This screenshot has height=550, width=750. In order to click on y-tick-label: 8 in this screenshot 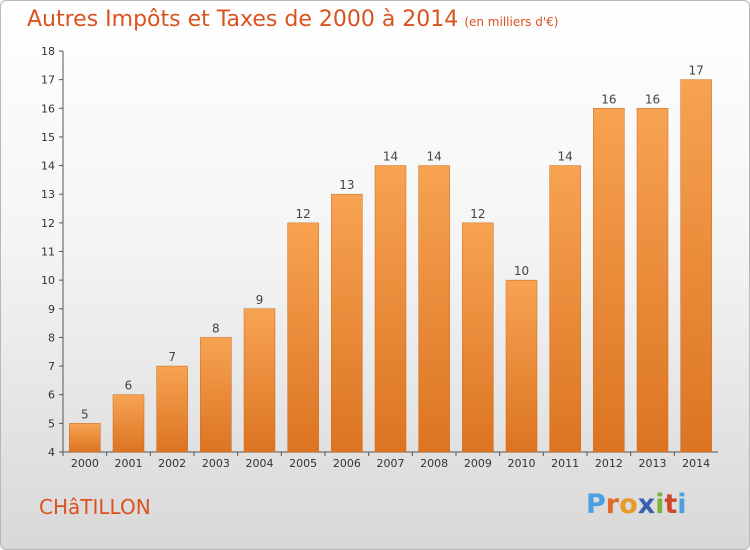, I will do `click(51, 337)`.